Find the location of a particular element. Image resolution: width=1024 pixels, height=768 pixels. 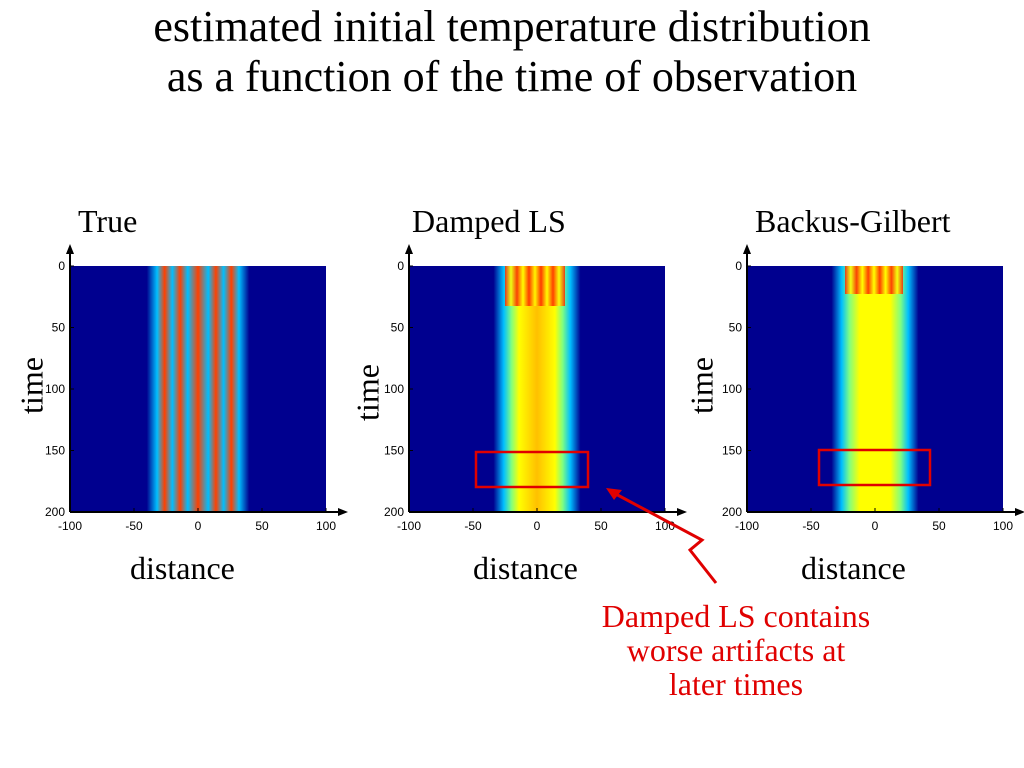

heatmap-panel-damped-ls is located at coordinates (537, 389).